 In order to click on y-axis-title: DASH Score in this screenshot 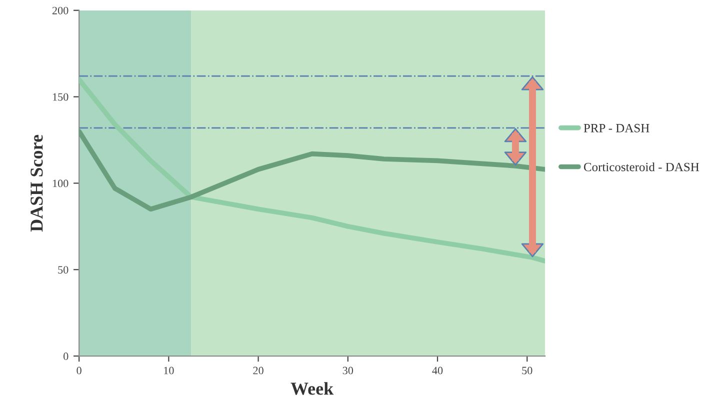, I will do `click(36, 183)`.